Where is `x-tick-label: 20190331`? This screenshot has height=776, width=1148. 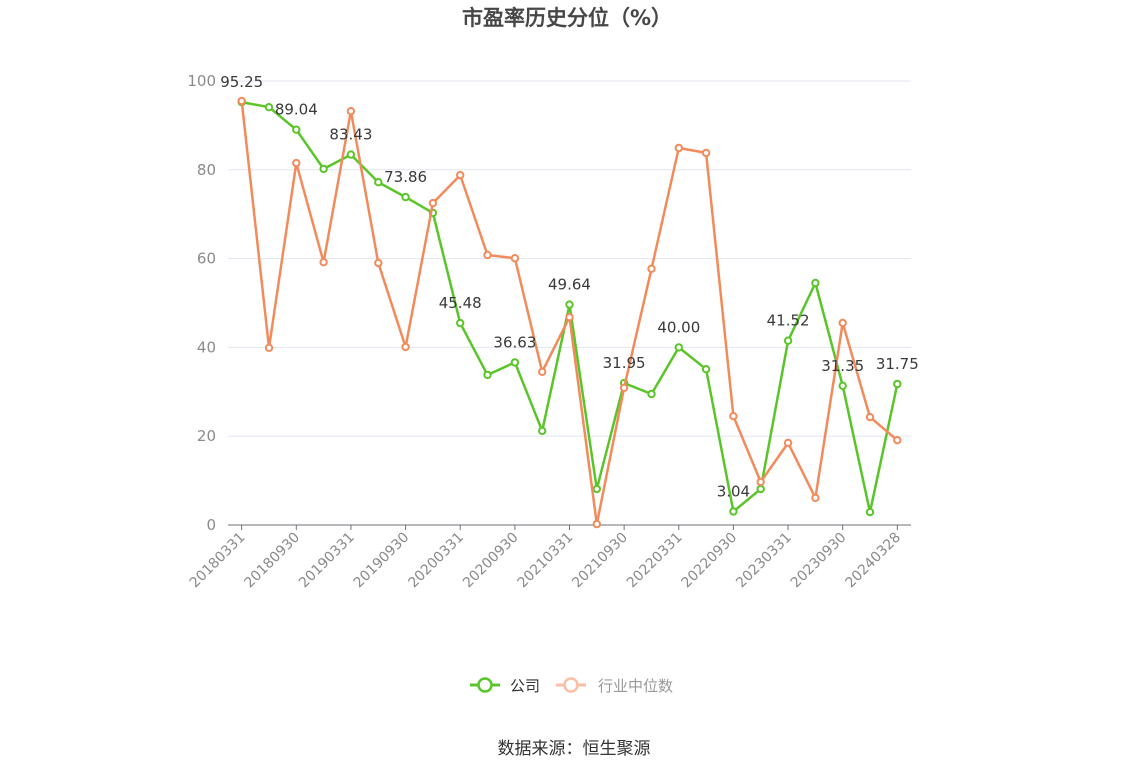
x-tick-label: 20190331 is located at coordinates (327, 561).